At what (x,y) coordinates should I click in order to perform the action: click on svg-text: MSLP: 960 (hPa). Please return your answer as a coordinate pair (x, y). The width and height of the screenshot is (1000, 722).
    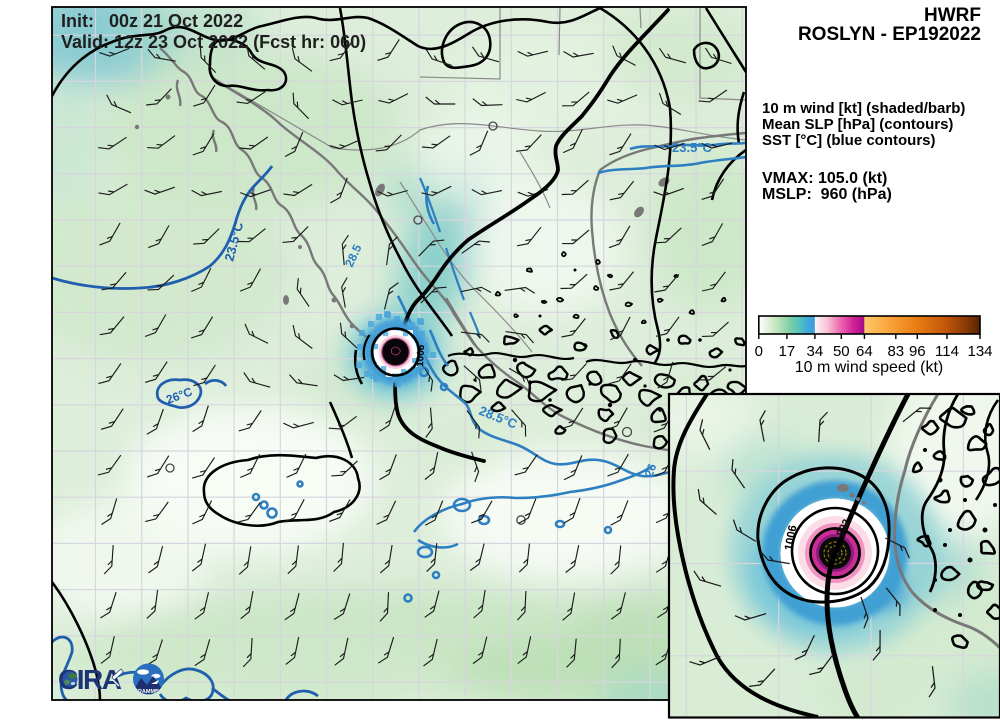
    Looking at the image, I should click on (827, 194).